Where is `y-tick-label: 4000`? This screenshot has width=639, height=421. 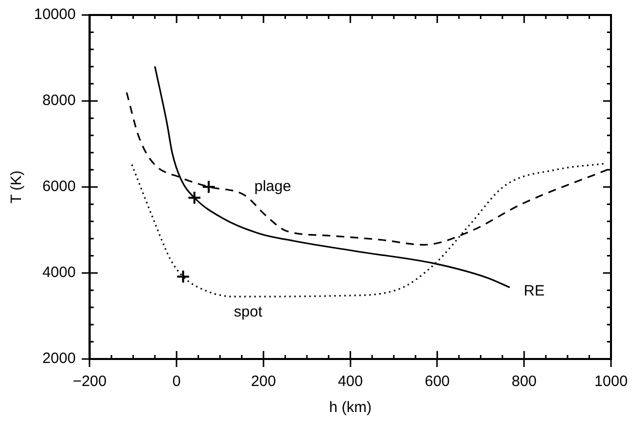 y-tick-label: 4000 is located at coordinates (59, 273).